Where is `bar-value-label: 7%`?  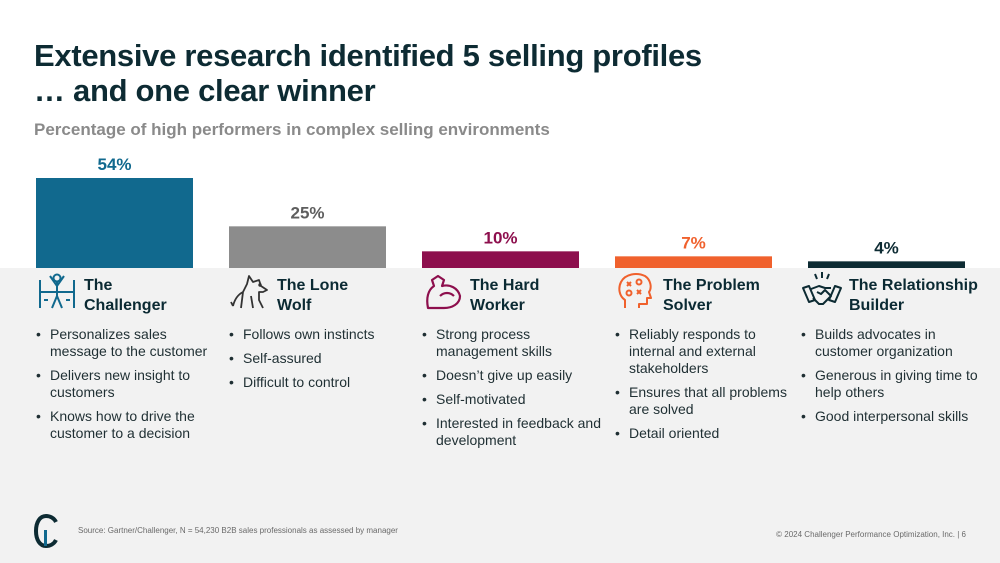
bar-value-label: 7% is located at coordinates (693, 242).